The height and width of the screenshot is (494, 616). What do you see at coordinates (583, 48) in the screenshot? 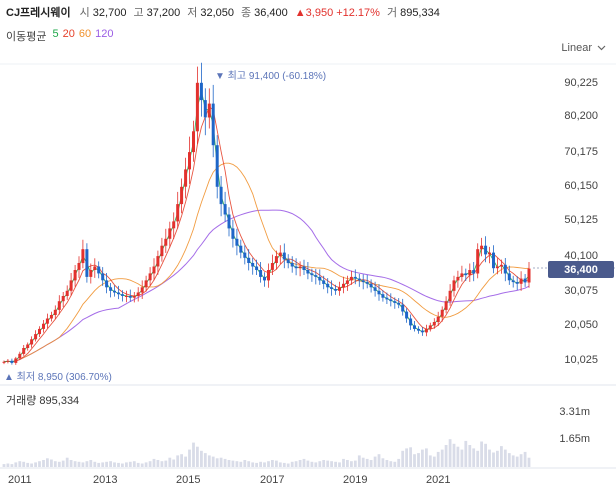
I see `scale-selector: Linear` at bounding box center [583, 48].